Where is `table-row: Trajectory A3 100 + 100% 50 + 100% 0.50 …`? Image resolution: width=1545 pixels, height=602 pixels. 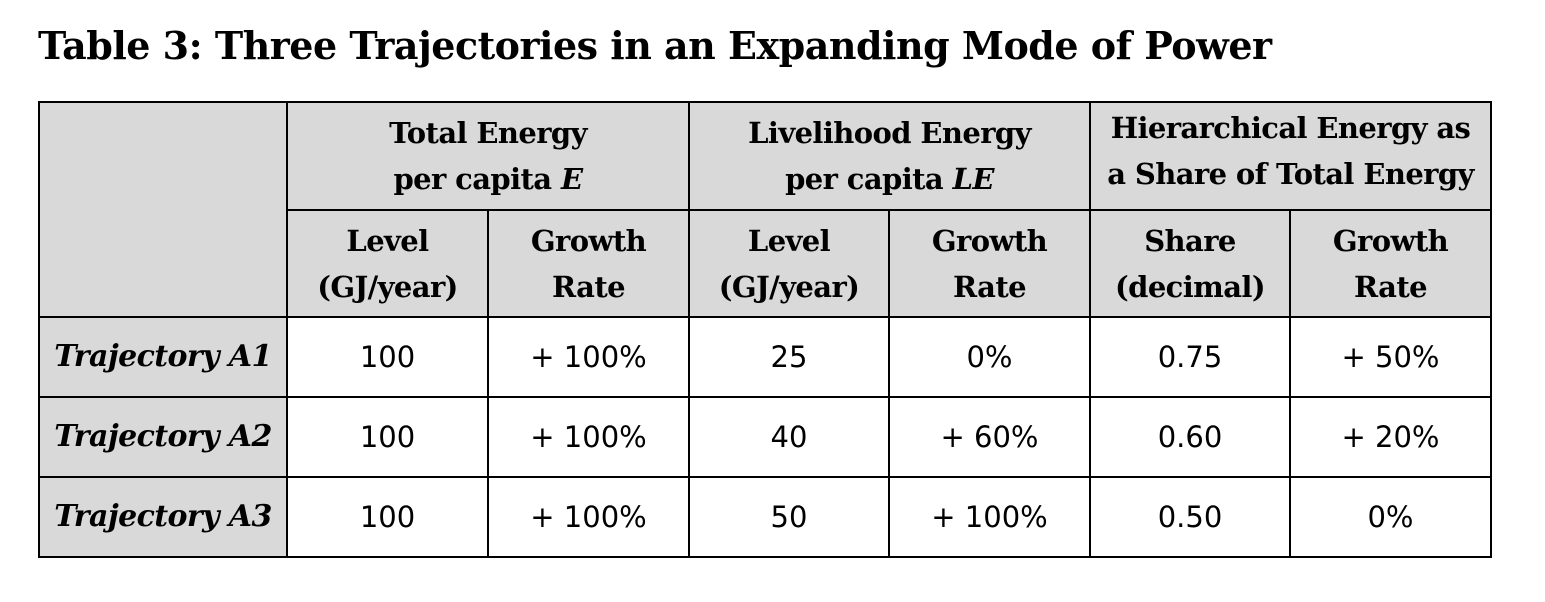
table-row: Trajectory A3 100 + 100% 50 + 100% 0.50 … is located at coordinates (765, 517).